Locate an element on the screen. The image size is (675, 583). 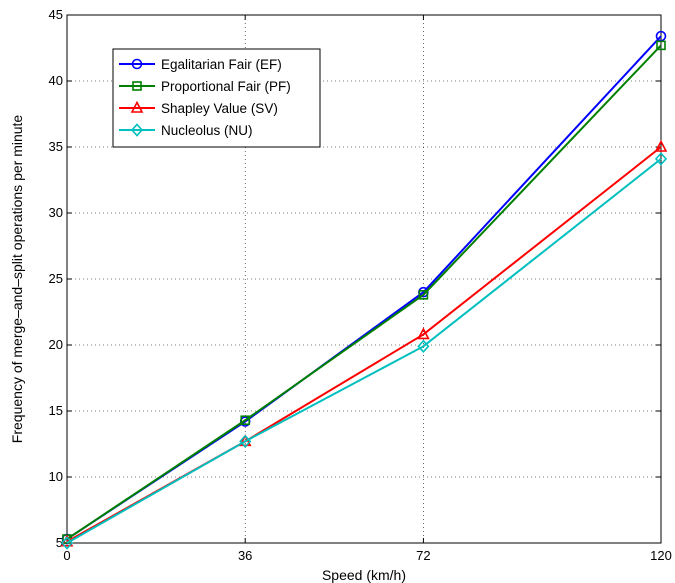
x-tick-label: 120 is located at coordinates (661, 555).